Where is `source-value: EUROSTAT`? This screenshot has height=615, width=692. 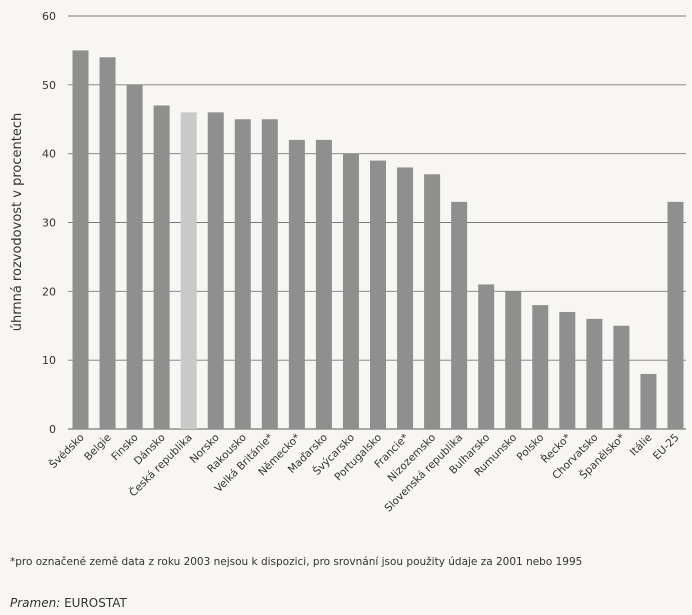 source-value: EUROSTAT is located at coordinates (95, 603).